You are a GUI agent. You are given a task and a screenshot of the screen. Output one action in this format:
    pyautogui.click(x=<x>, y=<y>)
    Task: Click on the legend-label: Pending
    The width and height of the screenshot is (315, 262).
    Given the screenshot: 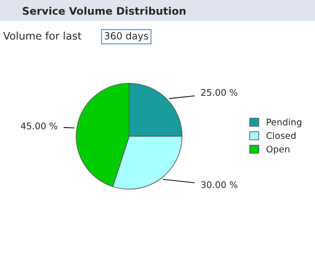 What is the action you would take?
    pyautogui.click(x=284, y=123)
    